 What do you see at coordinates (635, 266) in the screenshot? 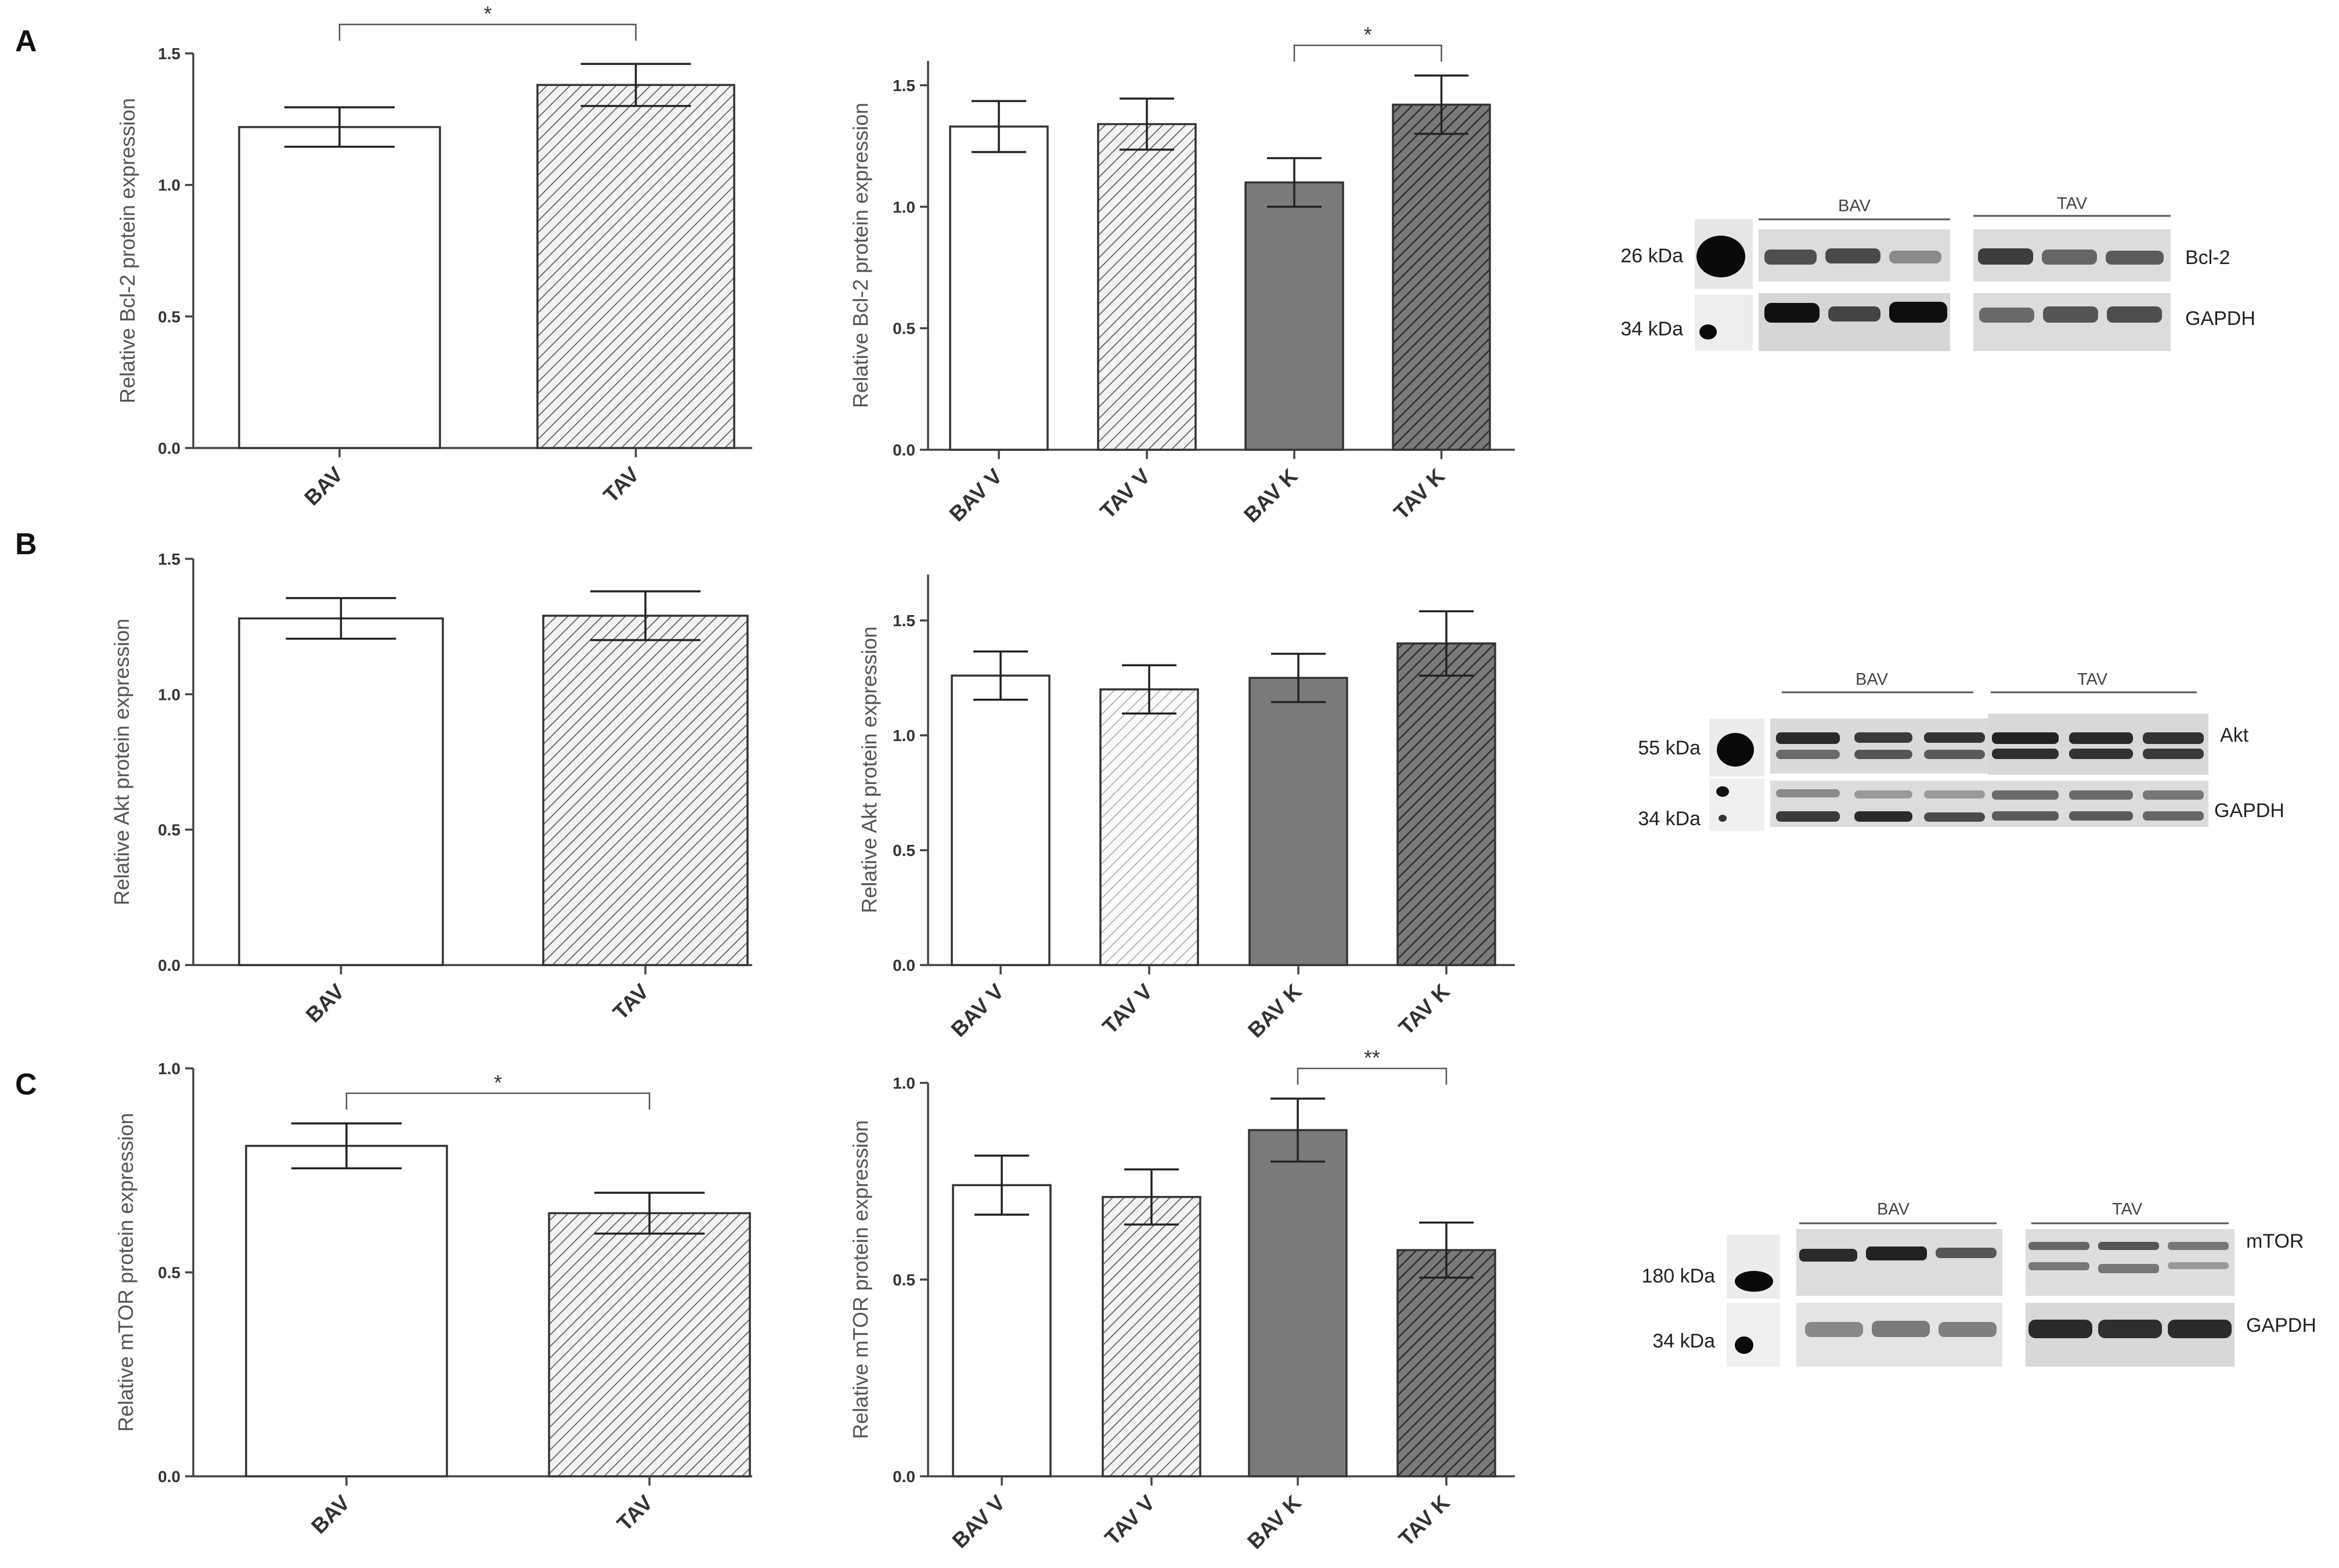
I see `bar-tav` at bounding box center [635, 266].